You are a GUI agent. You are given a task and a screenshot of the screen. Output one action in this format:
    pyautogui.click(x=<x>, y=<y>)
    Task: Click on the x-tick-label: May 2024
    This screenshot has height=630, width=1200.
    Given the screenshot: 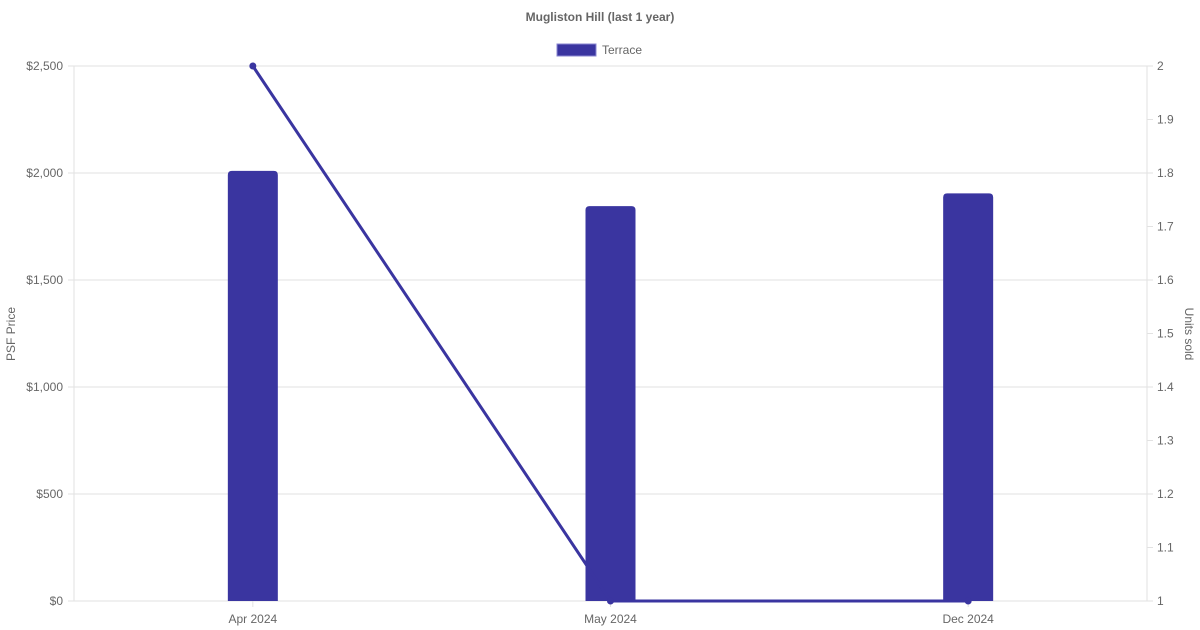 What is the action you would take?
    pyautogui.click(x=610, y=619)
    